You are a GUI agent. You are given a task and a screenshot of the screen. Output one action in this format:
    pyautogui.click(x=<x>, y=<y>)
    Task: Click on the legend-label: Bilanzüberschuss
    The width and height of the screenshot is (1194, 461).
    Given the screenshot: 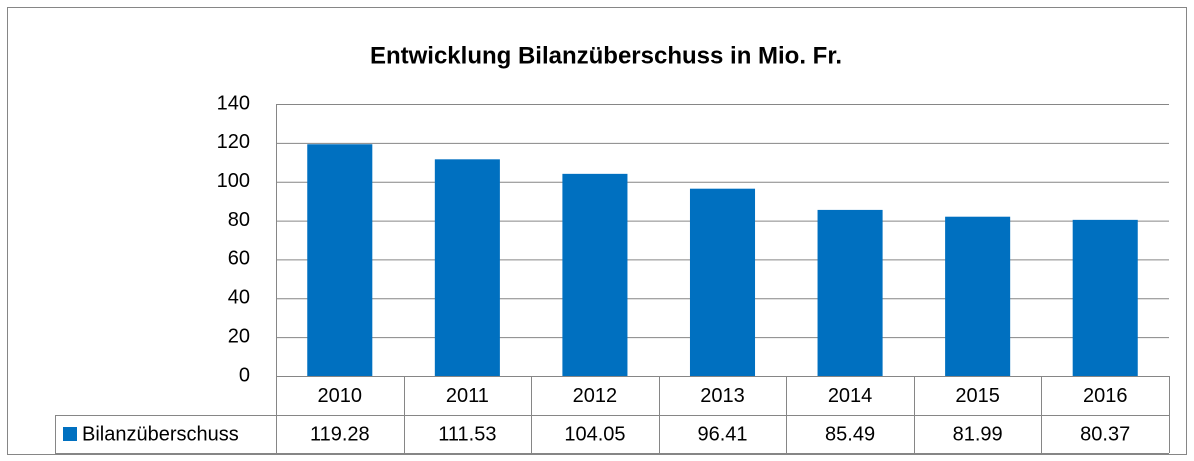 What is the action you would take?
    pyautogui.click(x=160, y=434)
    